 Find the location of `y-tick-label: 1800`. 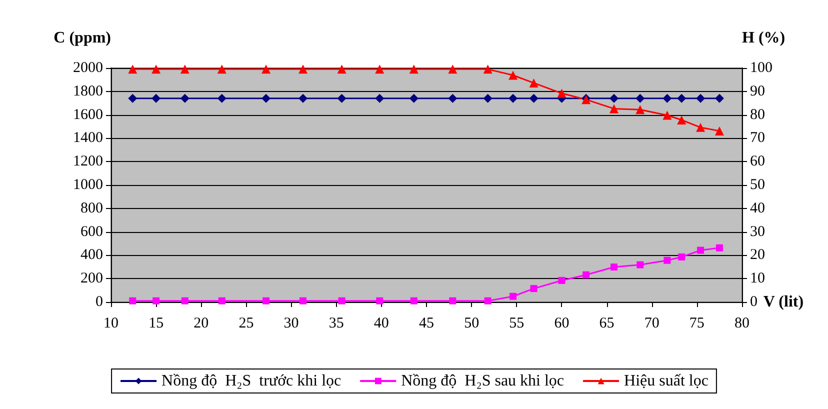

y-tick-label: 1800 is located at coordinates (88, 91).